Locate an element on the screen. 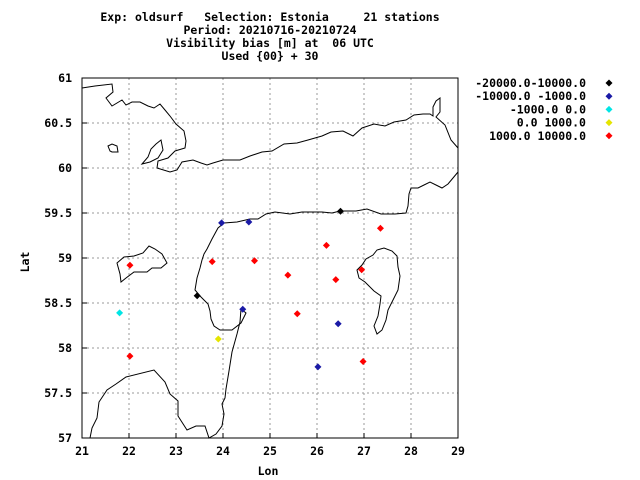  x-tick-label: 27 is located at coordinates (364, 451).